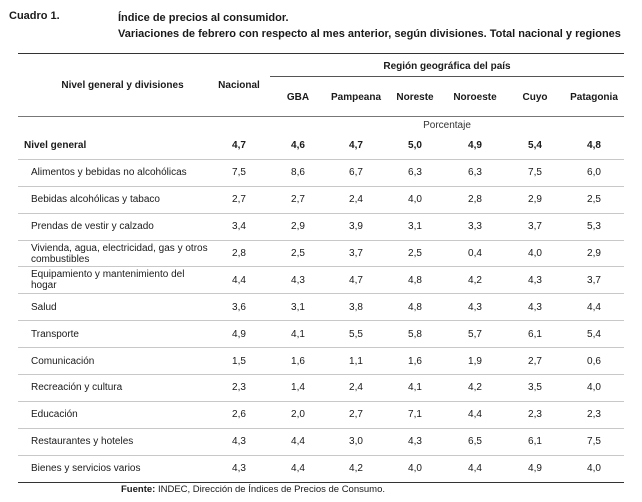 The image size is (642, 502). What do you see at coordinates (113, 334) in the screenshot?
I see `row-label: Transporte` at bounding box center [113, 334].